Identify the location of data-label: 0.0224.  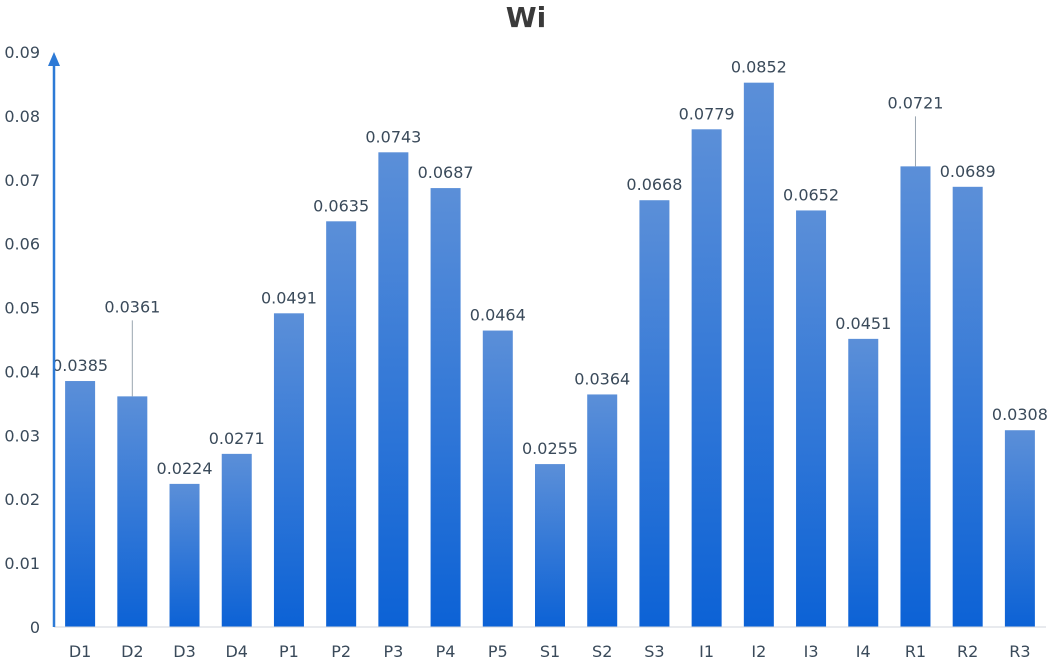
(185, 468).